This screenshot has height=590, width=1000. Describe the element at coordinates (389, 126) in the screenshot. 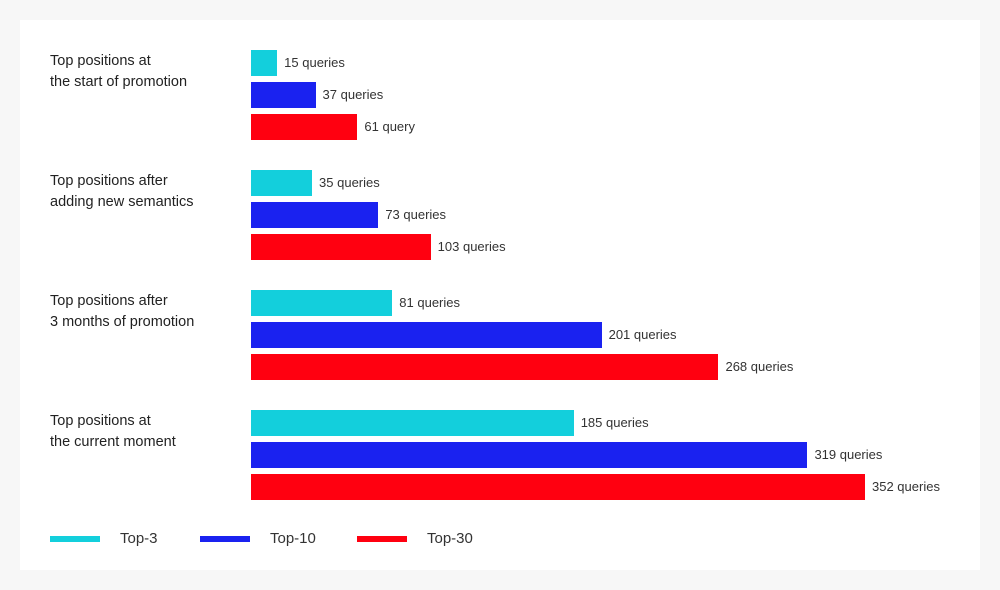

I see `value-label: 61 query` at that location.